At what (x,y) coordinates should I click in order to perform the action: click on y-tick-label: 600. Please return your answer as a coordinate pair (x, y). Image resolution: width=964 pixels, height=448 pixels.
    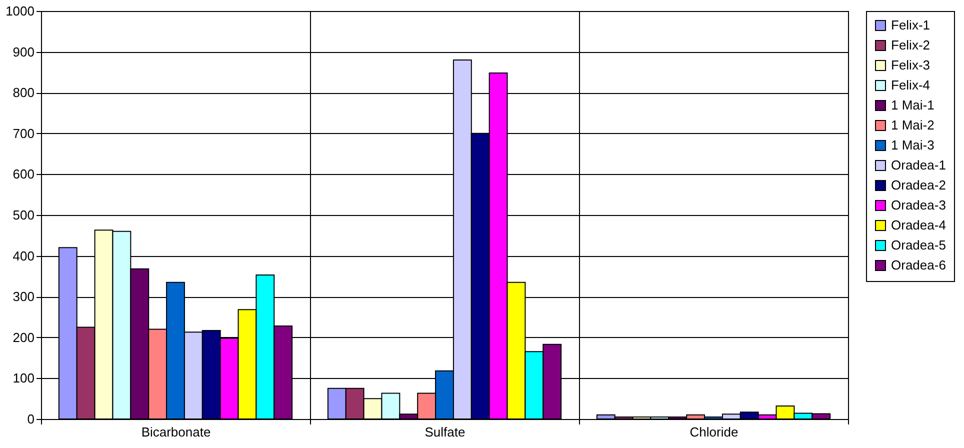
    Looking at the image, I should click on (23, 174).